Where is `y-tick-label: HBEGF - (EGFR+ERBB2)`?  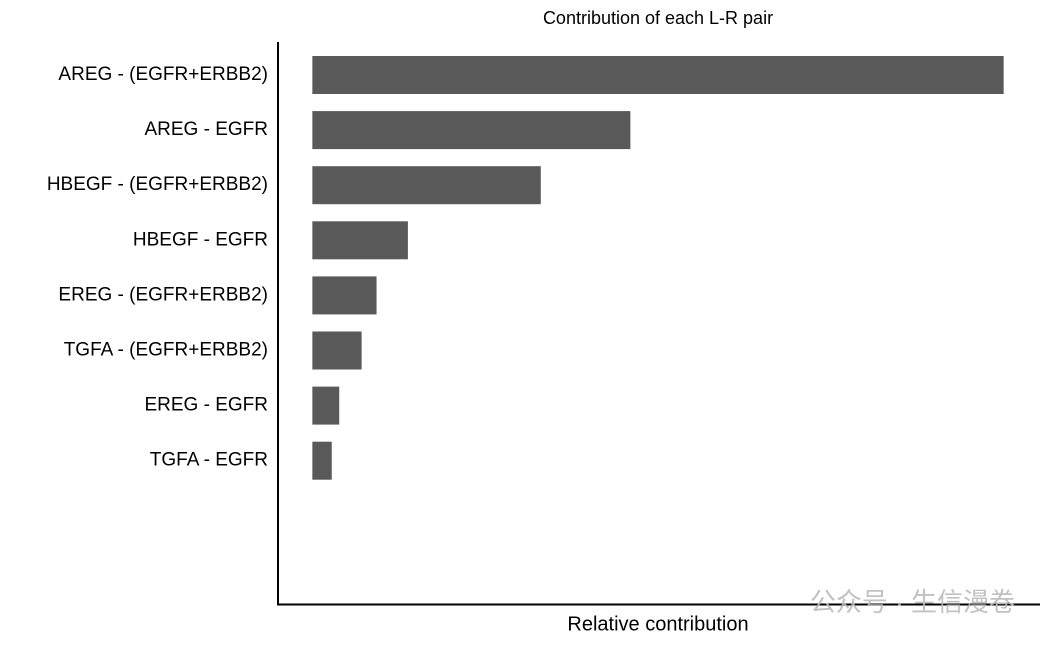
y-tick-label: HBEGF - (EGFR+ERBB2) is located at coordinates (157, 184).